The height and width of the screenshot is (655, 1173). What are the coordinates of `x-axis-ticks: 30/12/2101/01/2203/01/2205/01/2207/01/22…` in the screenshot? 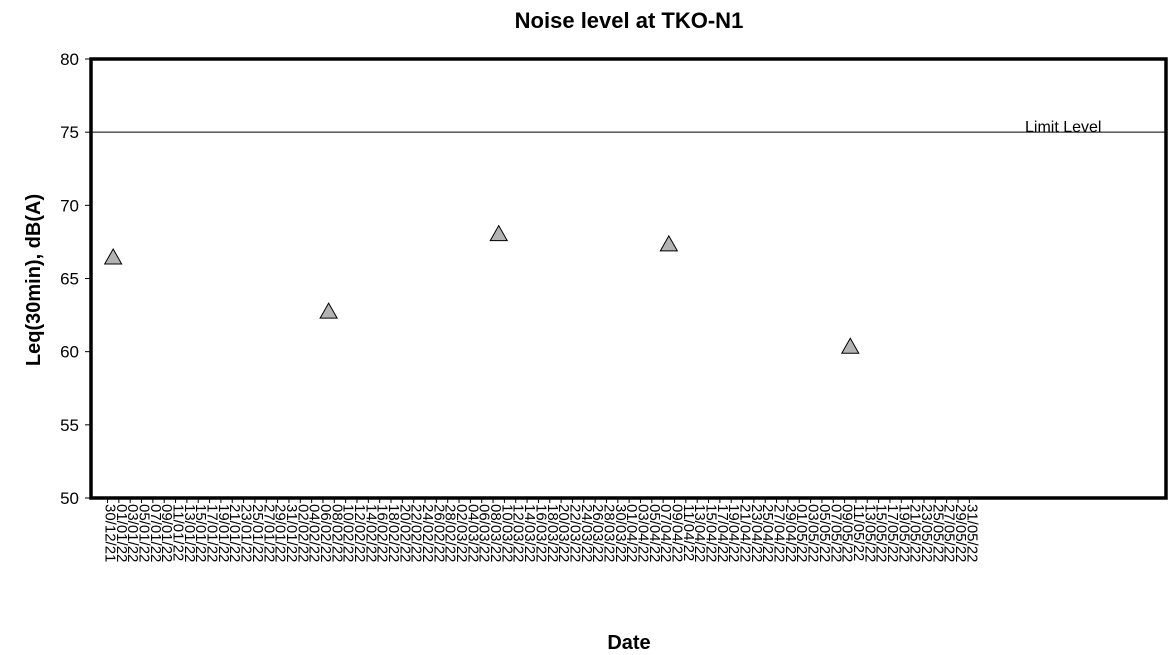 It's located at (541, 530).